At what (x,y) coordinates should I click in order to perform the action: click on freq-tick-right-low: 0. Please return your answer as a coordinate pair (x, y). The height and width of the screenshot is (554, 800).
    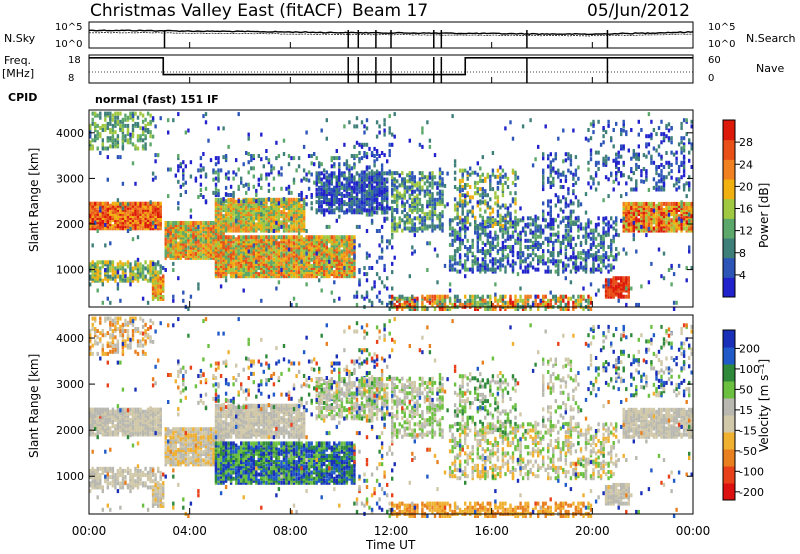
    Looking at the image, I should click on (711, 78).